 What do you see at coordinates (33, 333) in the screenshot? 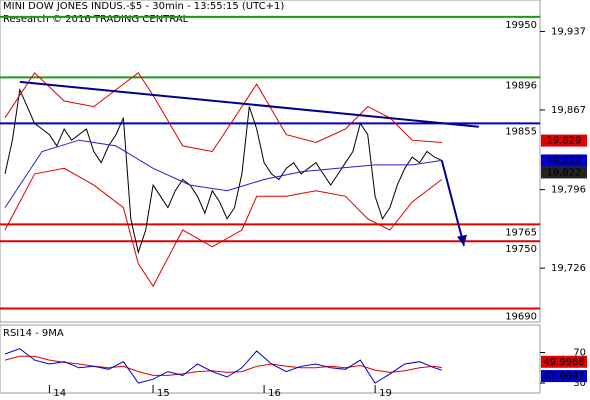
I see `rsi-title: RSI14 - 9MA` at bounding box center [33, 333].